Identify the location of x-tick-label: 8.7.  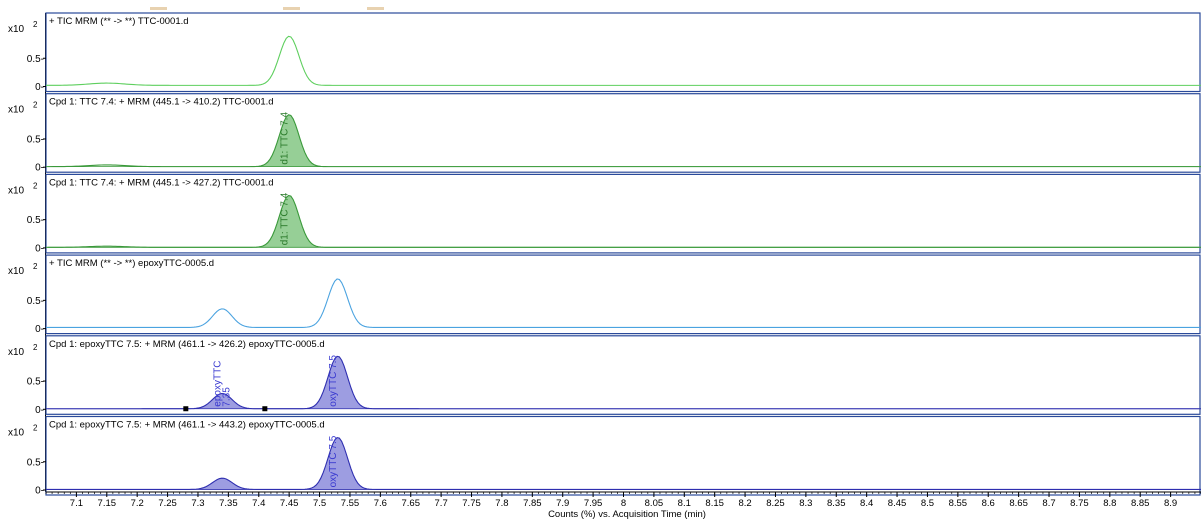
(1048, 503).